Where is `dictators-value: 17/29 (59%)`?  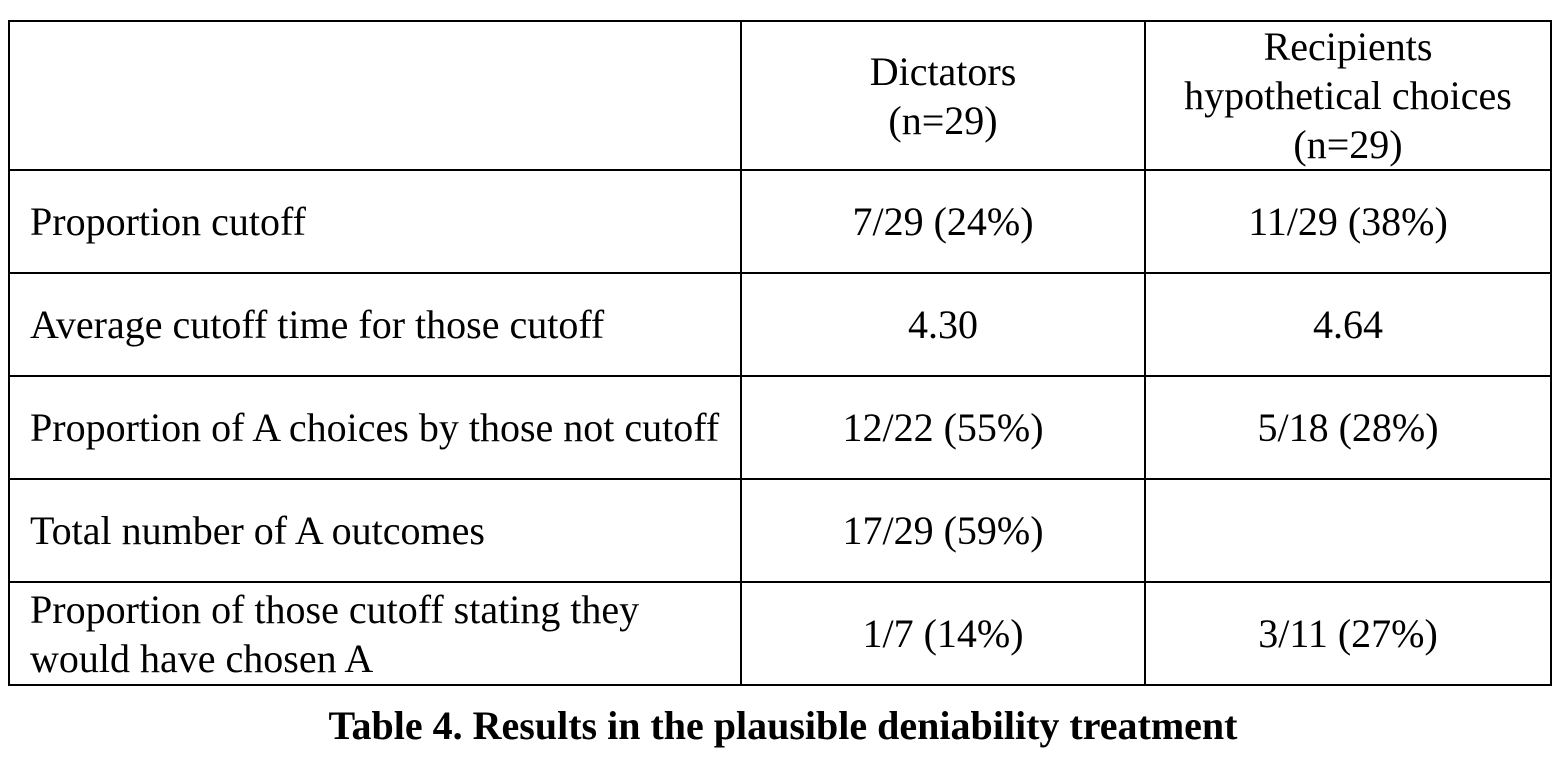
dictators-value: 17/29 (59%) is located at coordinates (943, 530).